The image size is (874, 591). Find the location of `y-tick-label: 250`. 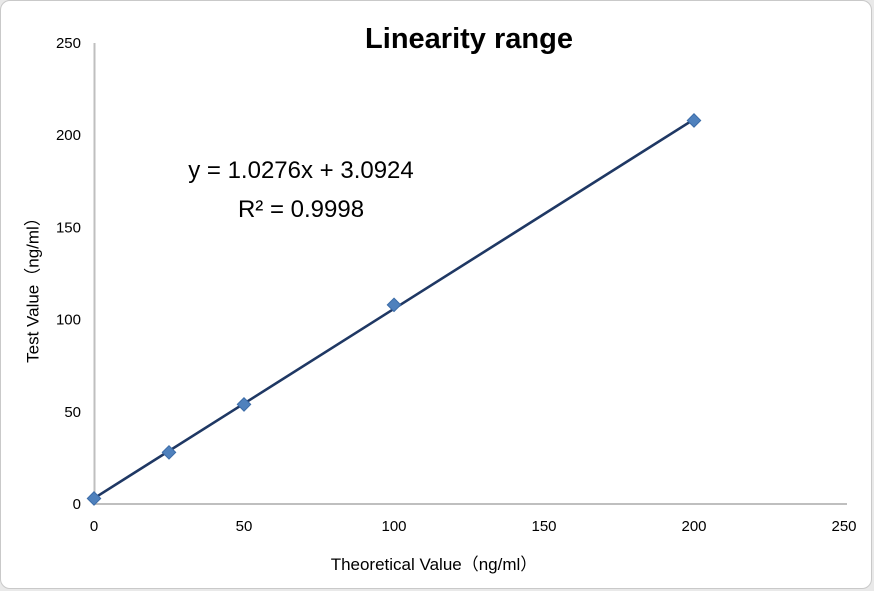

y-tick-label: 250 is located at coordinates (68, 43).